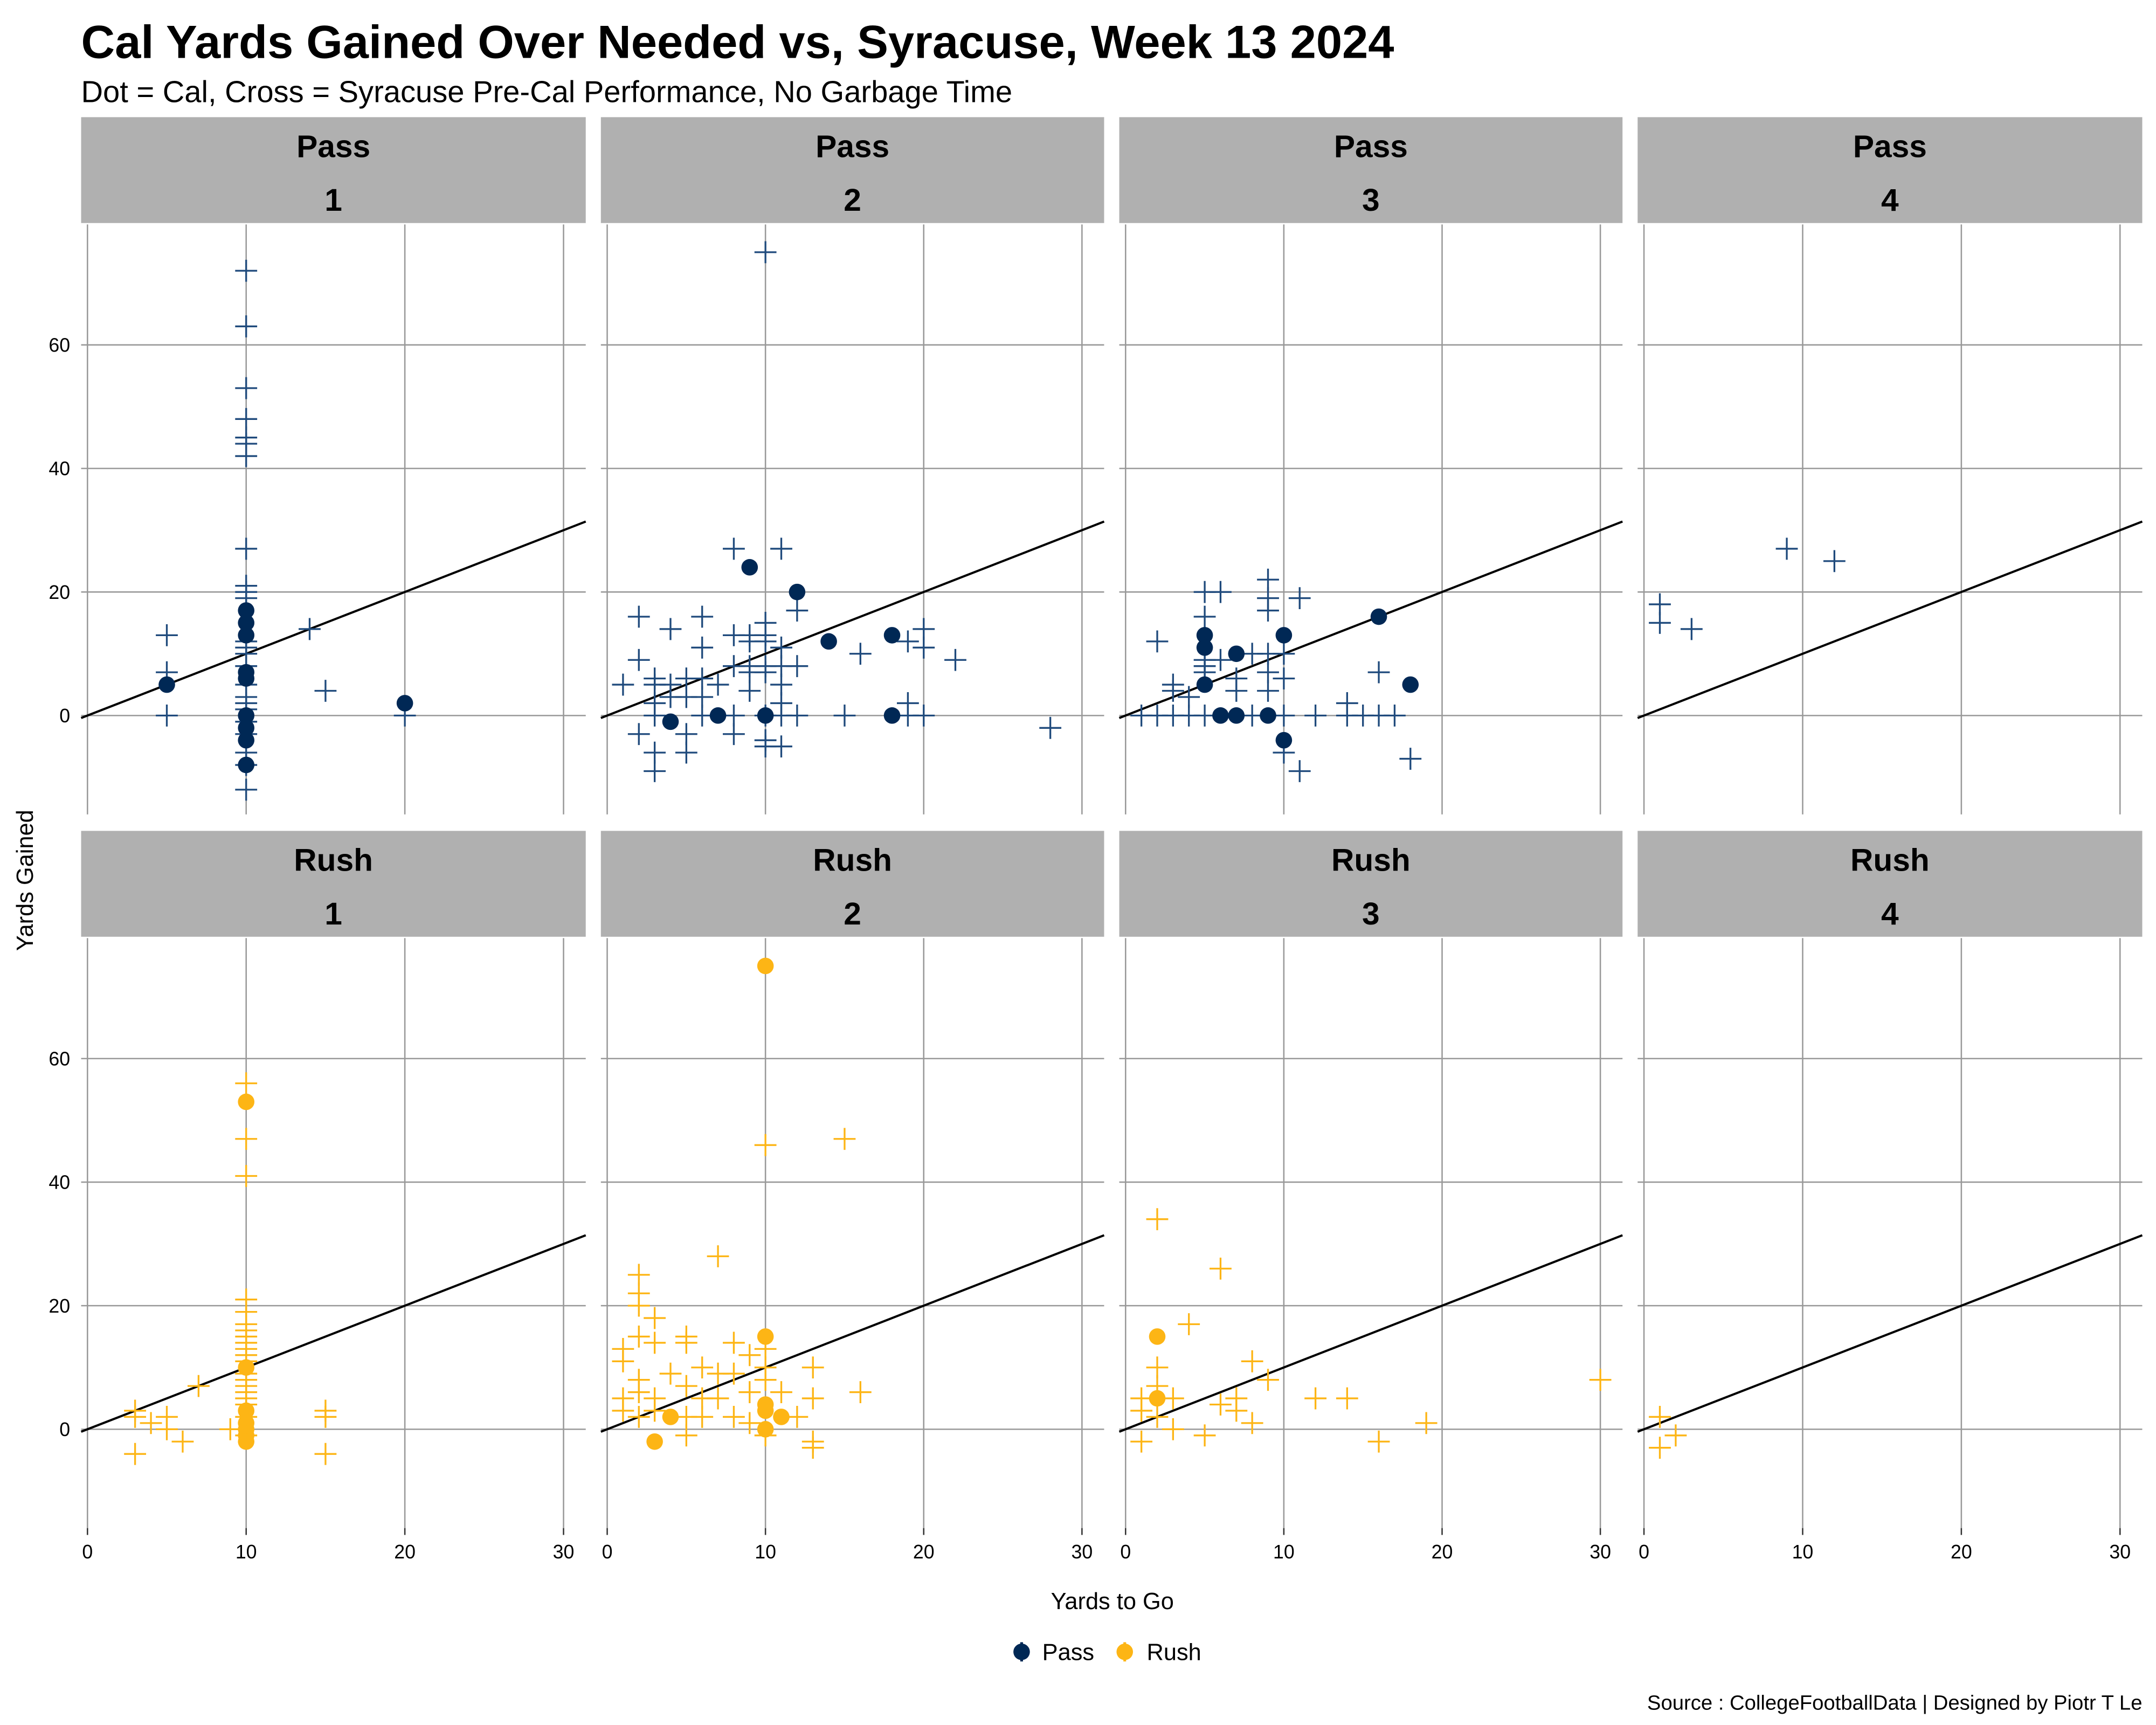  What do you see at coordinates (59, 1306) in the screenshot?
I see `y-tick-label: 20` at bounding box center [59, 1306].